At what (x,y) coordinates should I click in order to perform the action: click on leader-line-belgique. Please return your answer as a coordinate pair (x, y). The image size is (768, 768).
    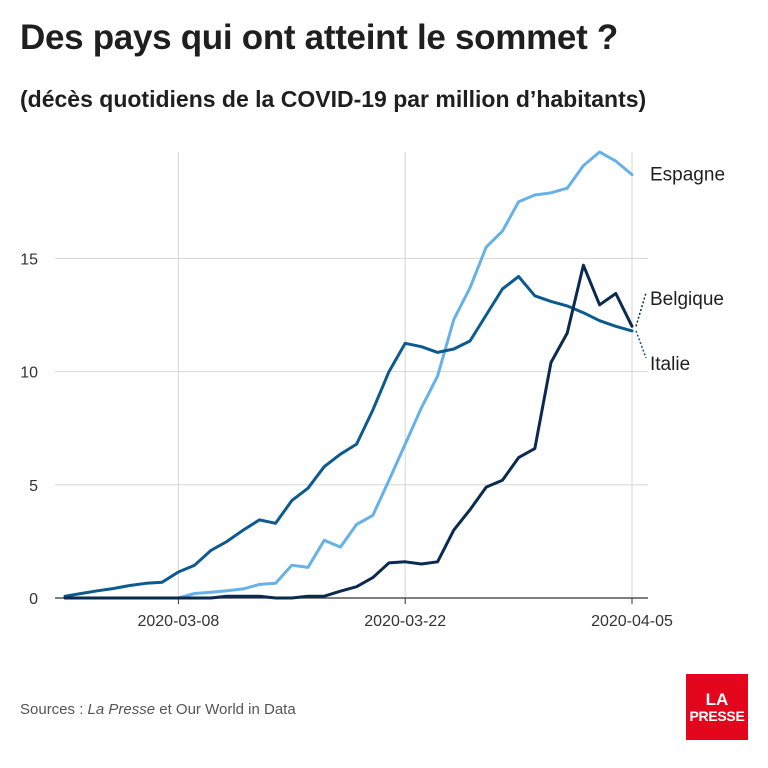
    Looking at the image, I should click on (641, 309).